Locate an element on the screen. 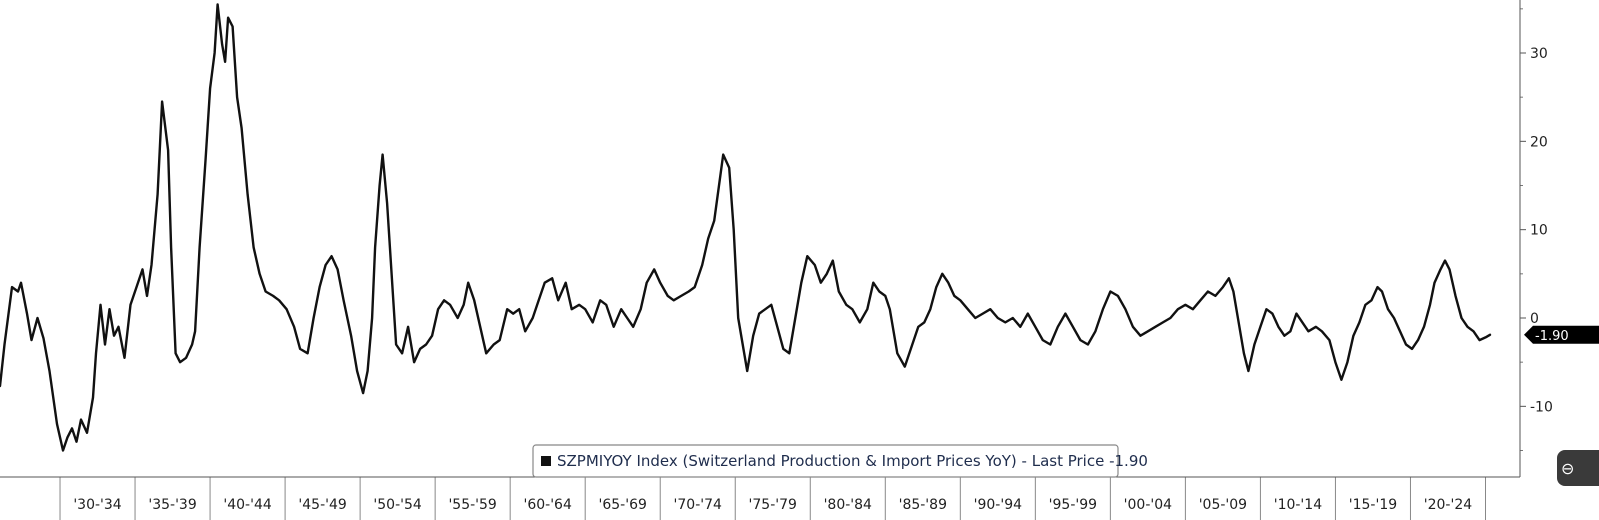  x-tick-label: '00-'04 is located at coordinates (1148, 505).